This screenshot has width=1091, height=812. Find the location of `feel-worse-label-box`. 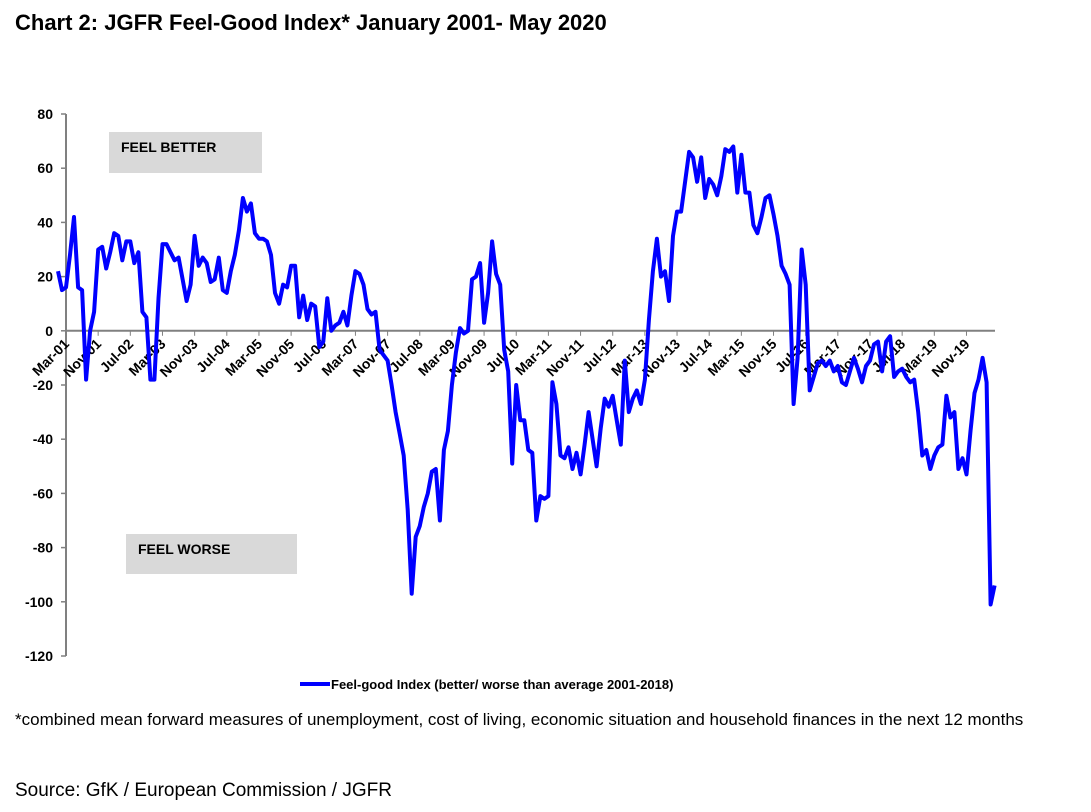

feel-worse-label-box is located at coordinates (211, 554).